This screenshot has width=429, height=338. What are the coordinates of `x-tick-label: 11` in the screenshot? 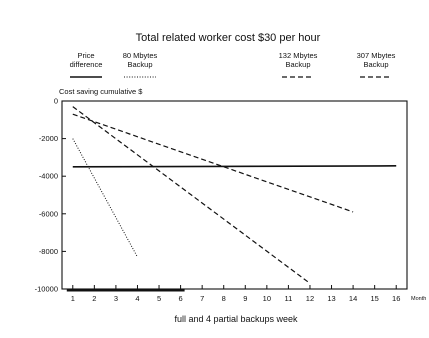 It's located at (289, 298).